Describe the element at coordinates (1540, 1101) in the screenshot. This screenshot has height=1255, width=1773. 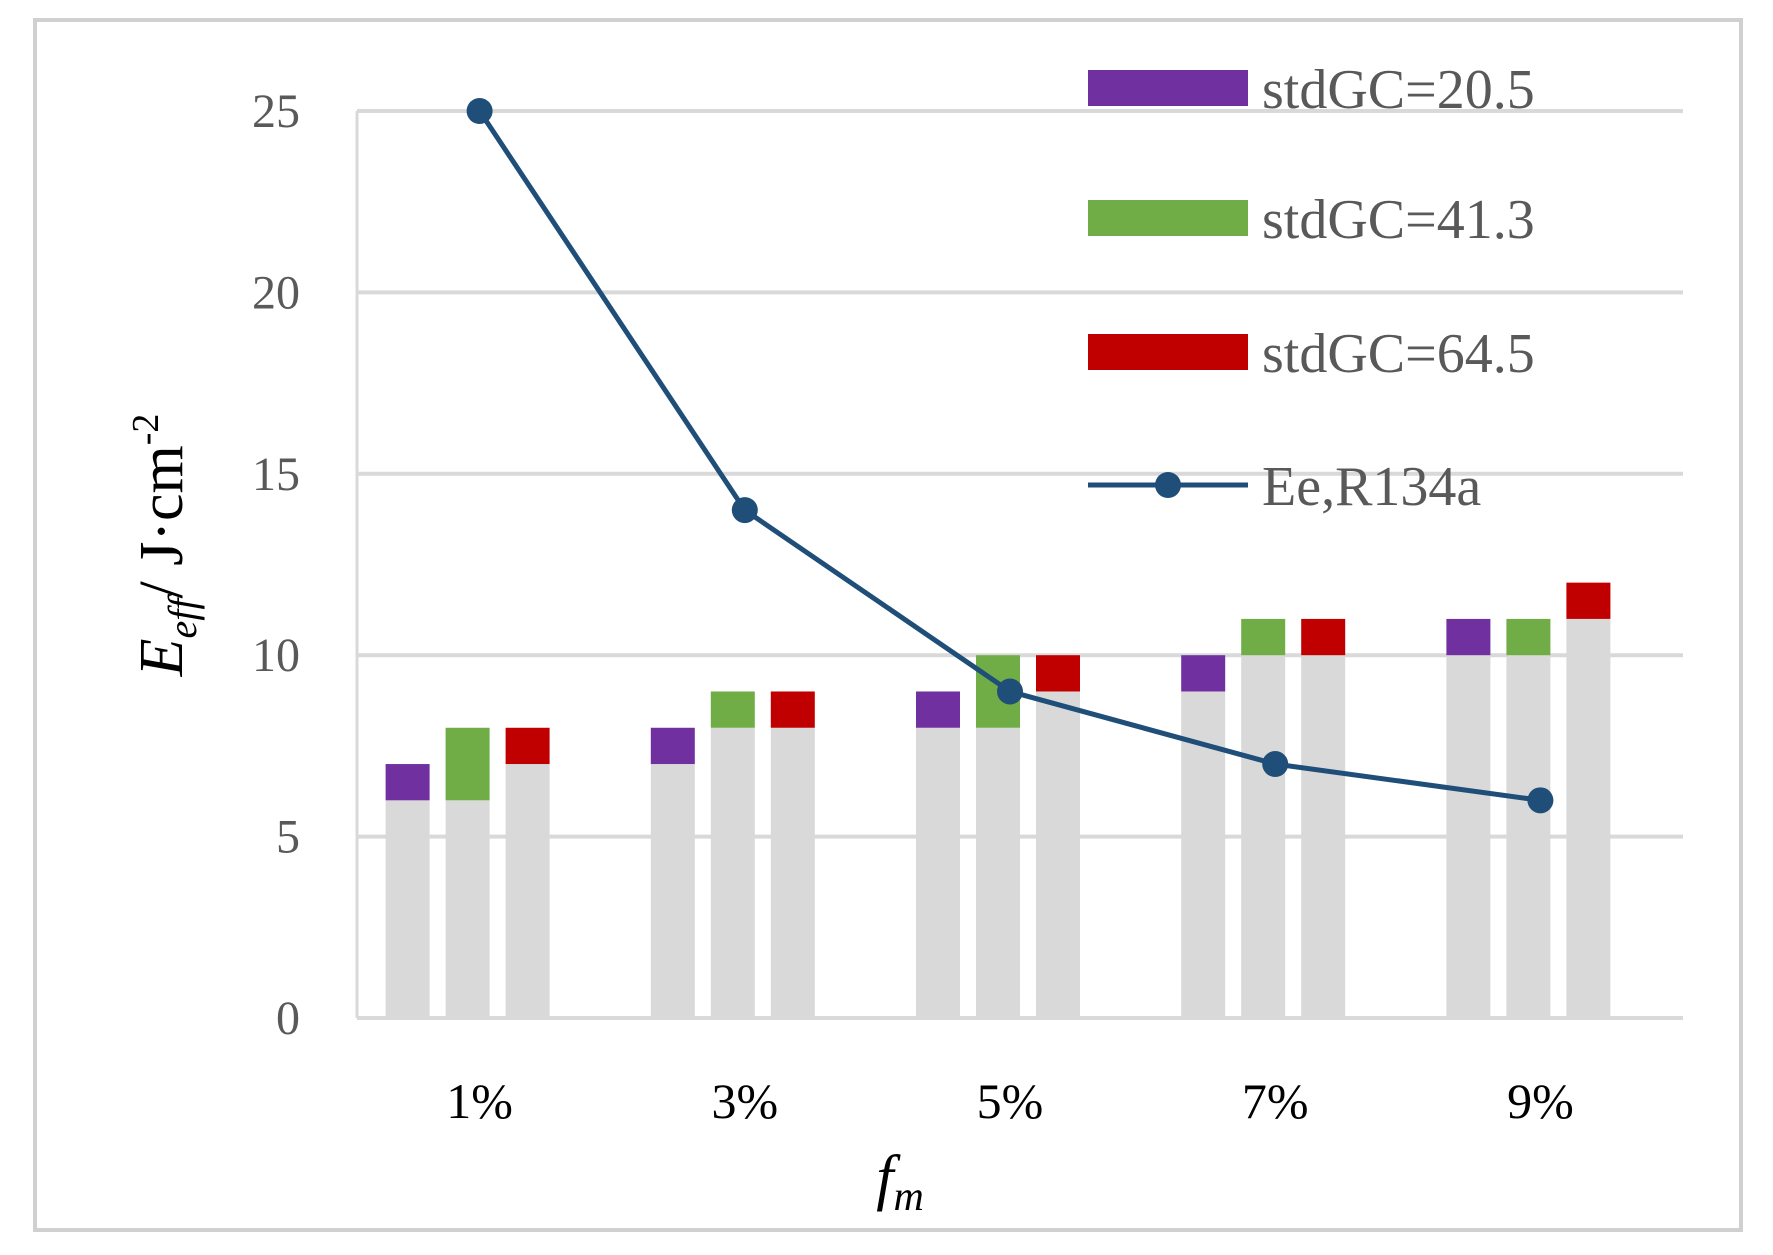
I see `x-tick-label: 9%` at that location.